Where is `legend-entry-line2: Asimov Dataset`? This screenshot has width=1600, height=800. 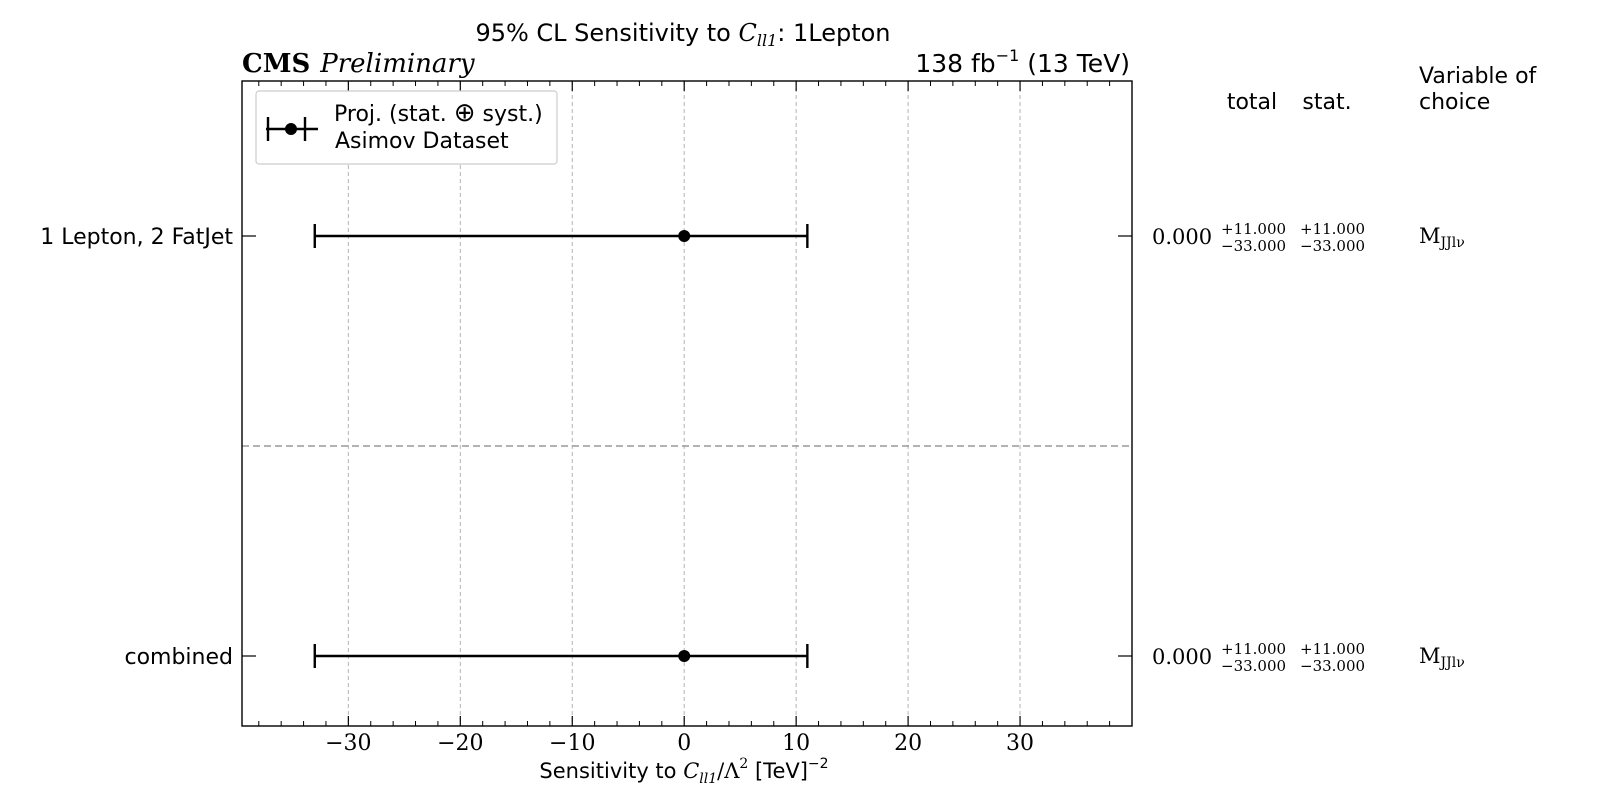
legend-entry-line2: Asimov Dataset is located at coordinates (422, 141).